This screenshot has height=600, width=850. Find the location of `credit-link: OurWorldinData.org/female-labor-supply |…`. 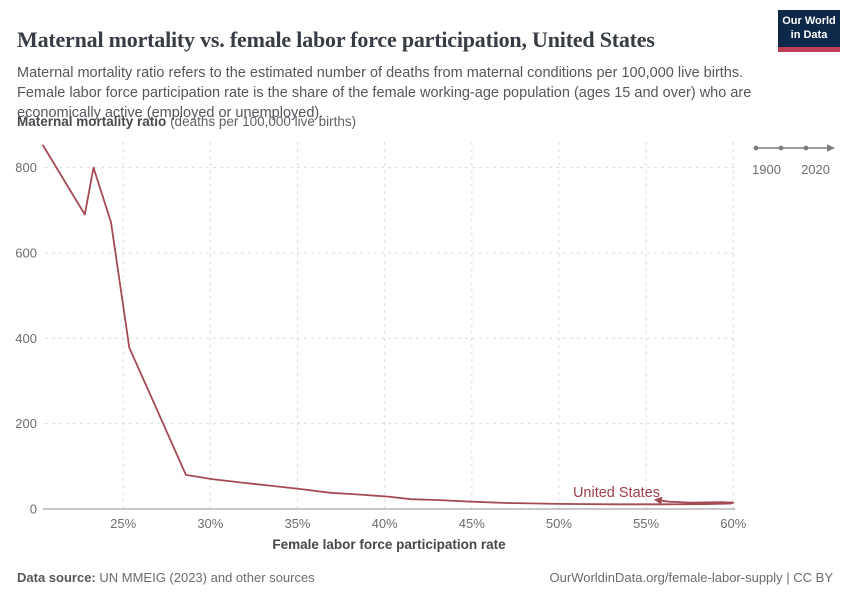

credit-link: OurWorldinData.org/female-labor-supply |… is located at coordinates (691, 577).